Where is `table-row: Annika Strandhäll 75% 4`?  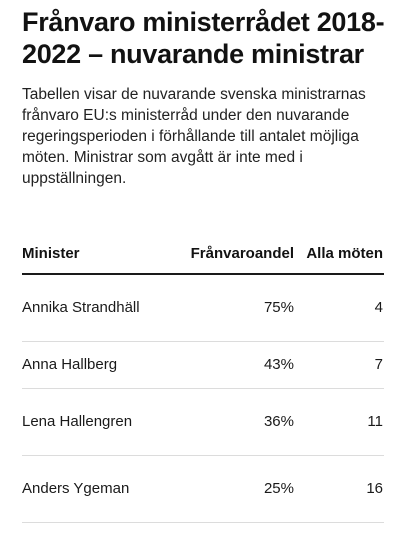
table-row: Annika Strandhäll 75% 4 is located at coordinates (203, 308).